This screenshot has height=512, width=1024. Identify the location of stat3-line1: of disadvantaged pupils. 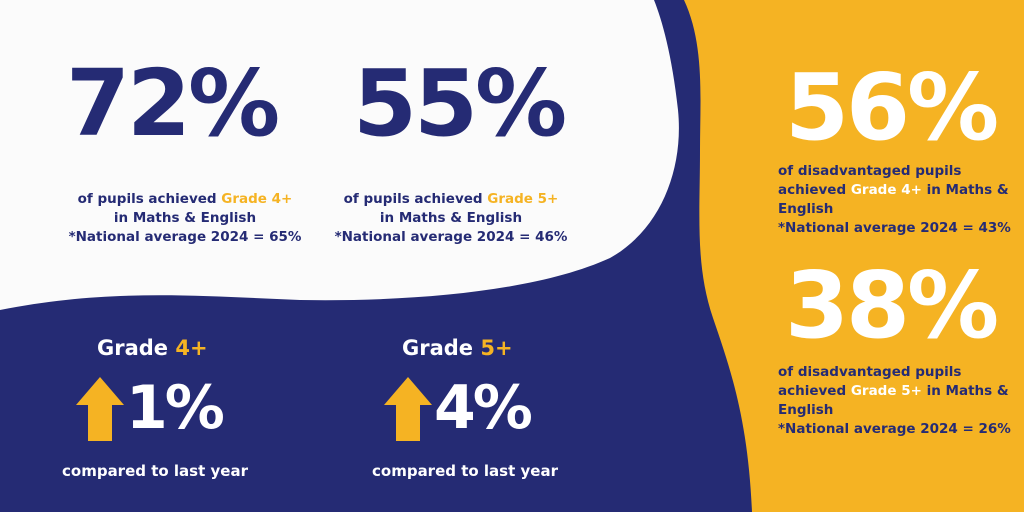
(870, 171).